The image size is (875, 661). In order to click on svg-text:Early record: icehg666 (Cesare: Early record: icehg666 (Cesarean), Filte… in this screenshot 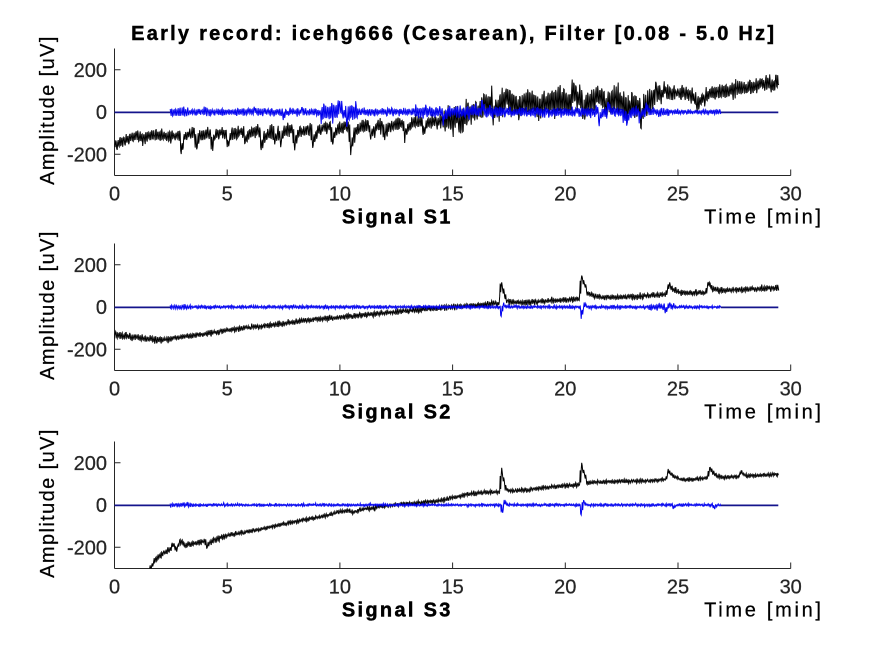, I will do `click(453, 34)`.